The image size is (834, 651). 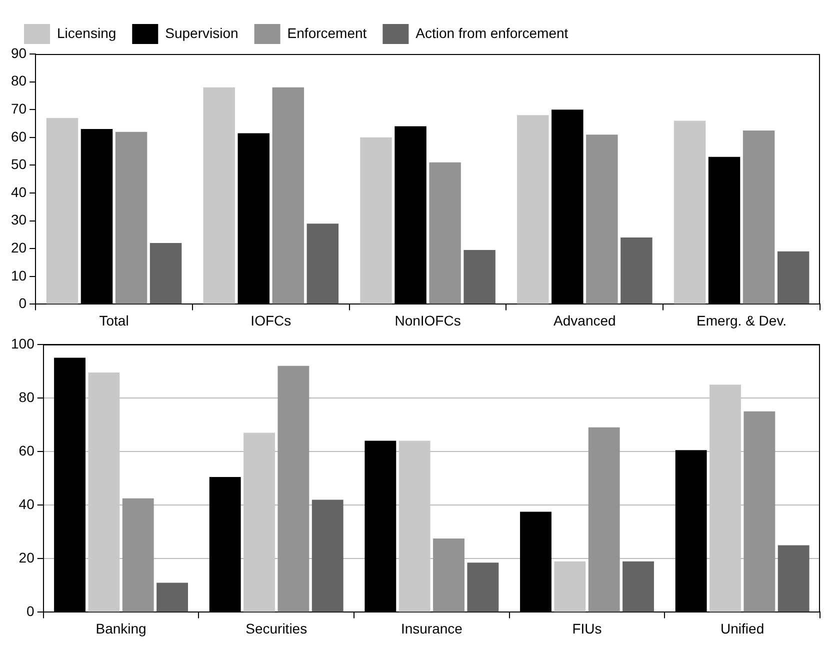 I want to click on x-tick-label: Securities, so click(x=277, y=628).